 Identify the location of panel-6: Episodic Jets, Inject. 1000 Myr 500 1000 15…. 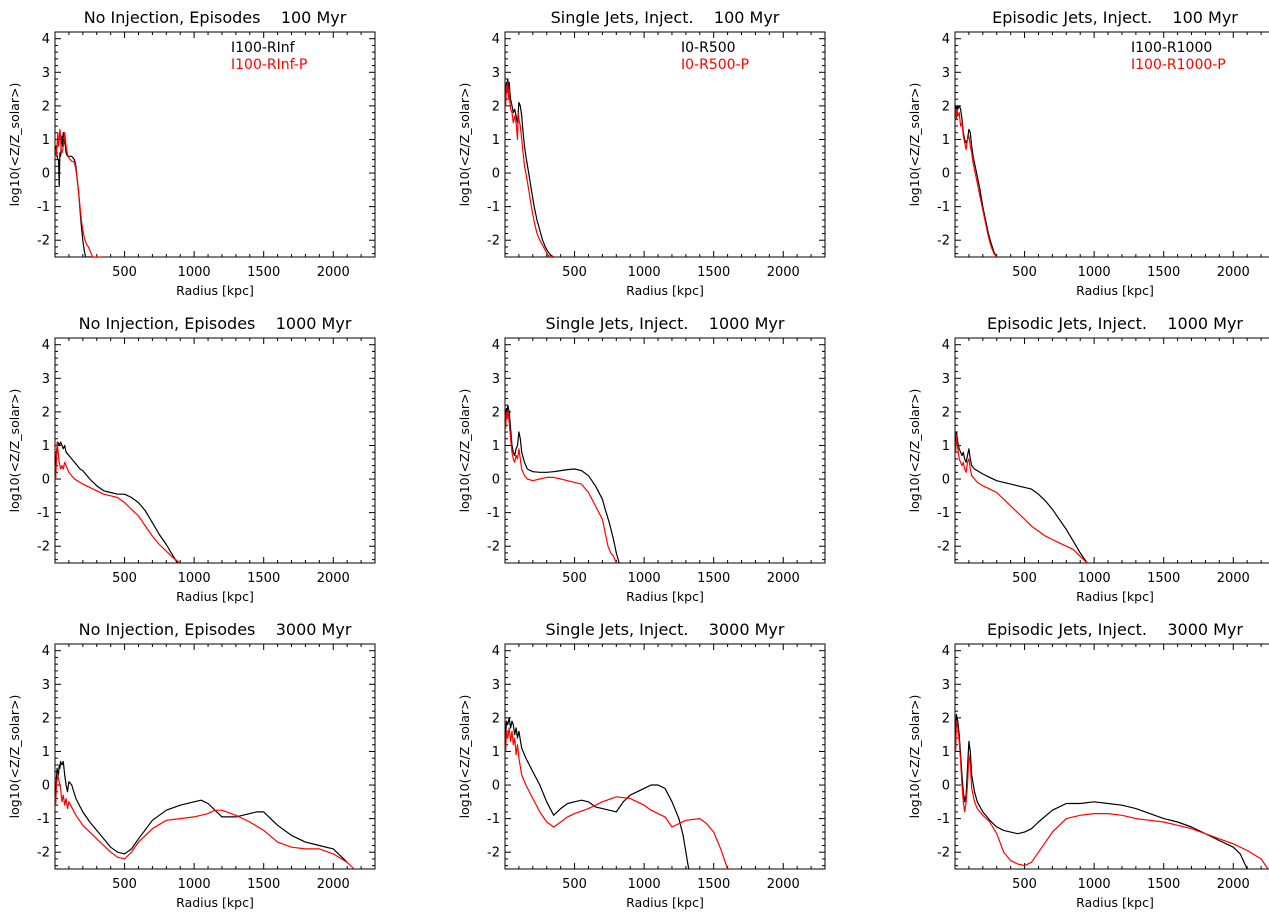
(1088, 459).